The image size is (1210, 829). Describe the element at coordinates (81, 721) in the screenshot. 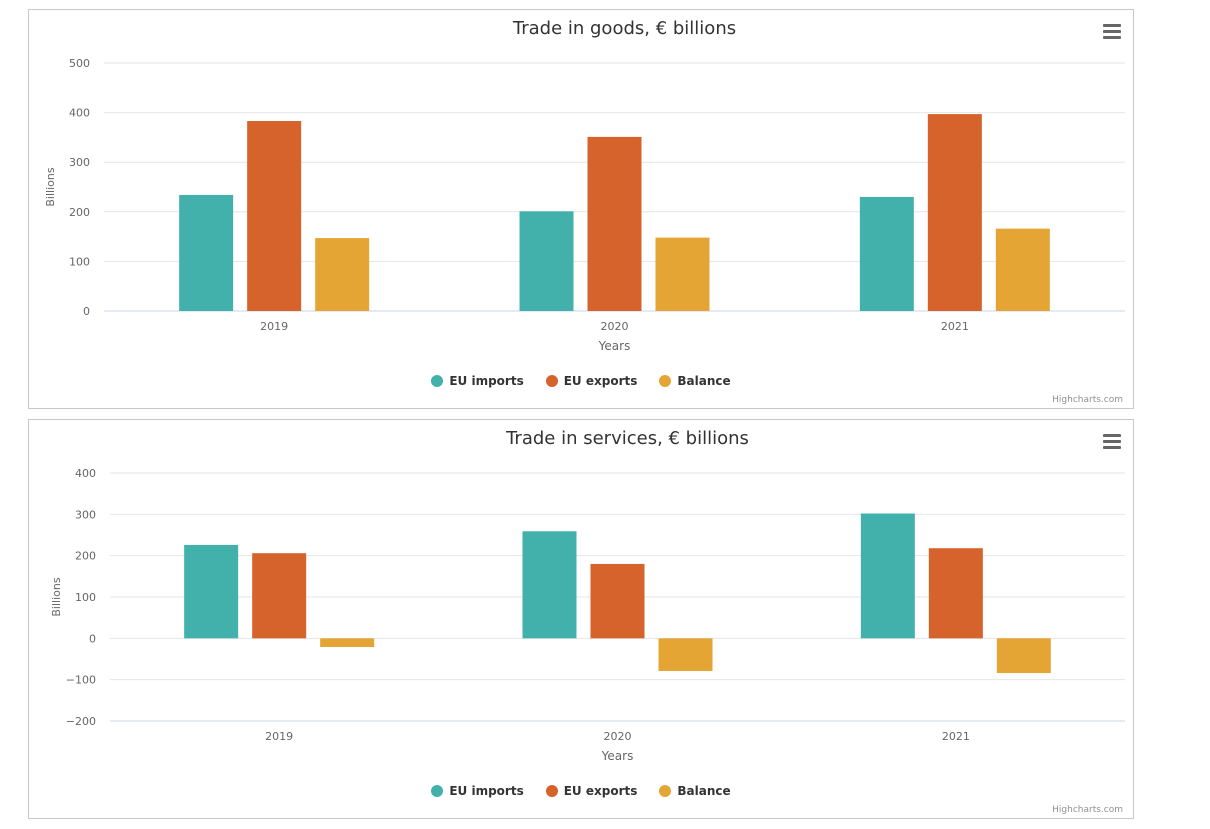

I see `y-tick-label: −200` at that location.